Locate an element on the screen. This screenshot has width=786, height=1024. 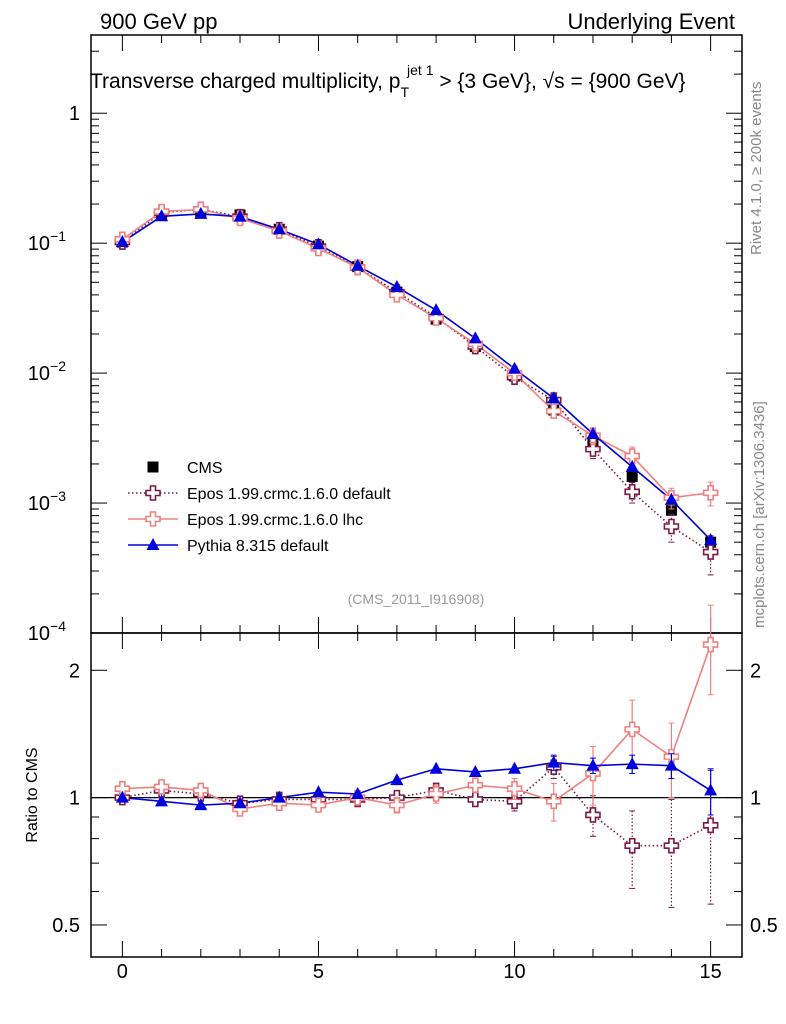
x-tick-label: 15 is located at coordinates (711, 972).